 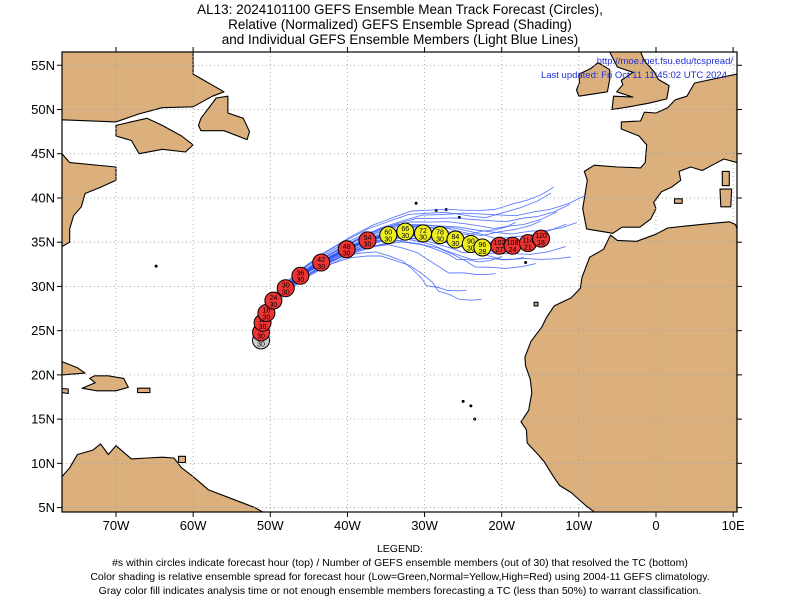 What do you see at coordinates (43, 197) in the screenshot?
I see `lat-label: 40N` at bounding box center [43, 197].